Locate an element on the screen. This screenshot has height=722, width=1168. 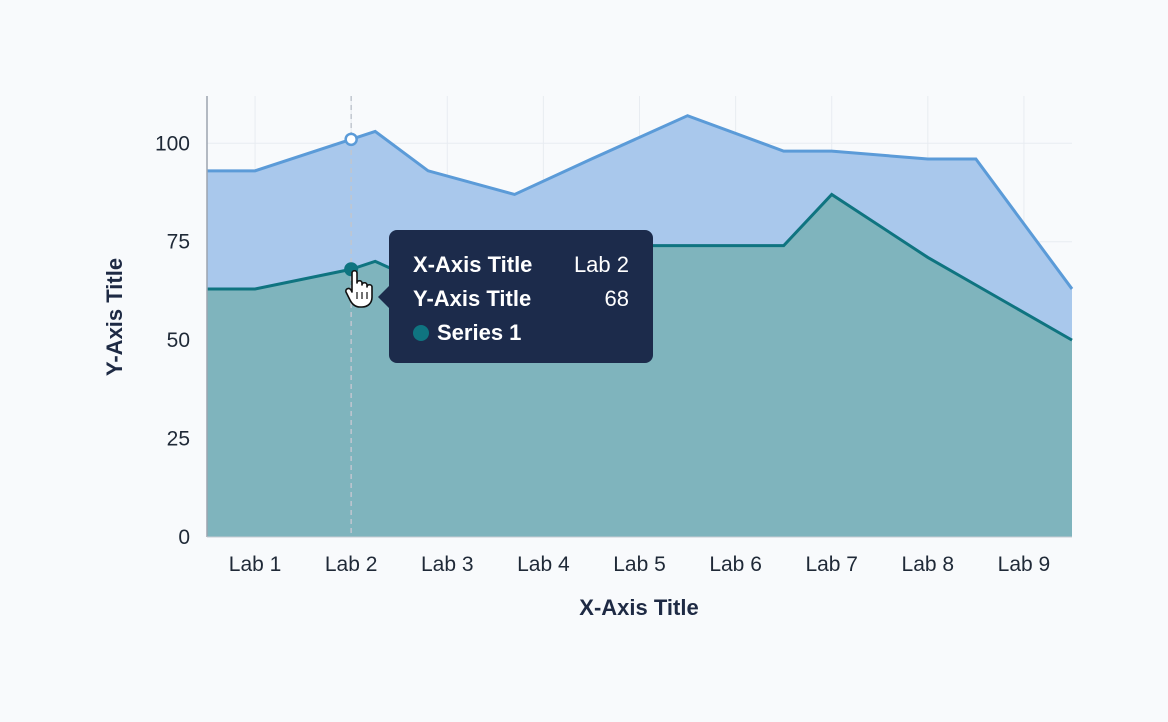
x-tick-label: Lab 4 is located at coordinates (543, 564).